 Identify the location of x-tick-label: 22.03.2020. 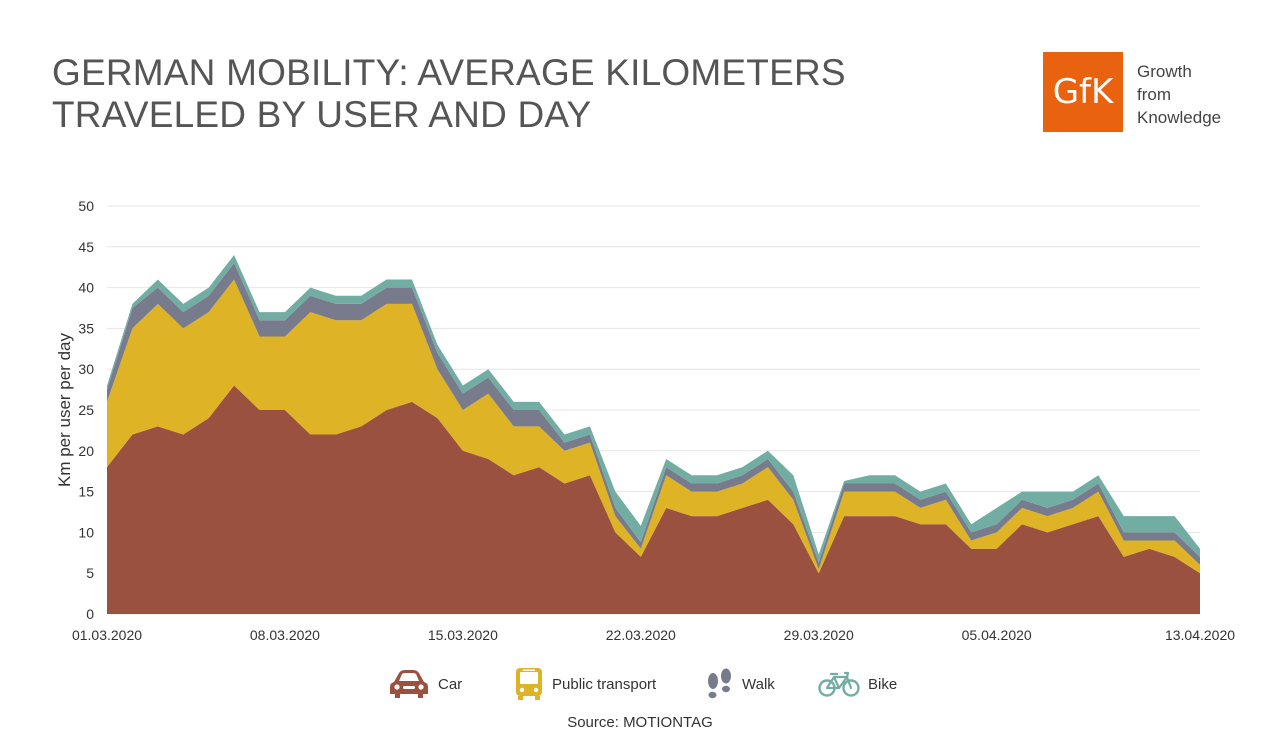
(641, 635).